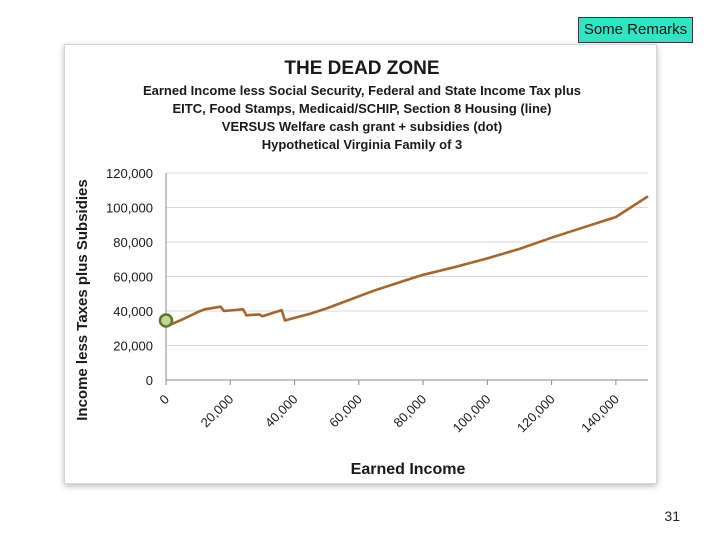 Image resolution: width=720 pixels, height=540 pixels. What do you see at coordinates (672, 516) in the screenshot?
I see `slide-number: 31` at bounding box center [672, 516].